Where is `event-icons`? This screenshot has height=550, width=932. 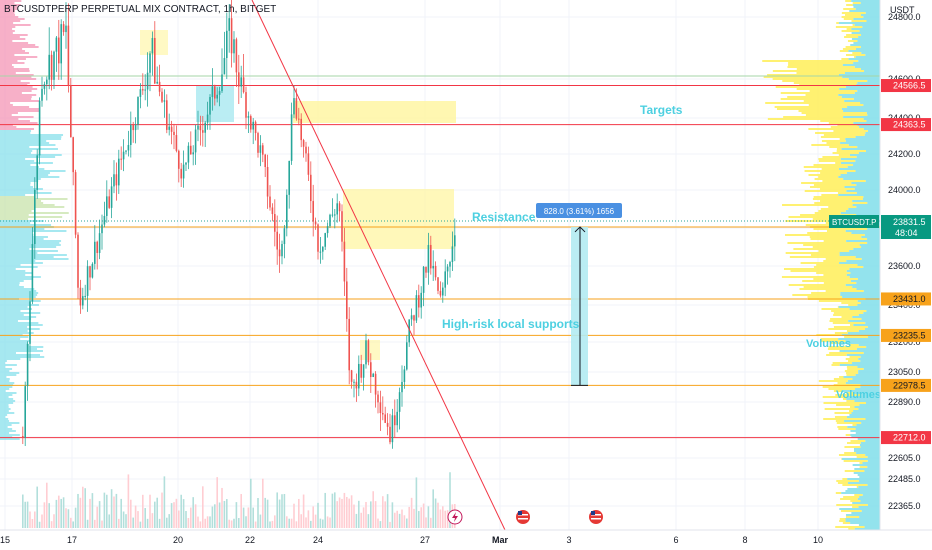
event-icons is located at coordinates (525, 517).